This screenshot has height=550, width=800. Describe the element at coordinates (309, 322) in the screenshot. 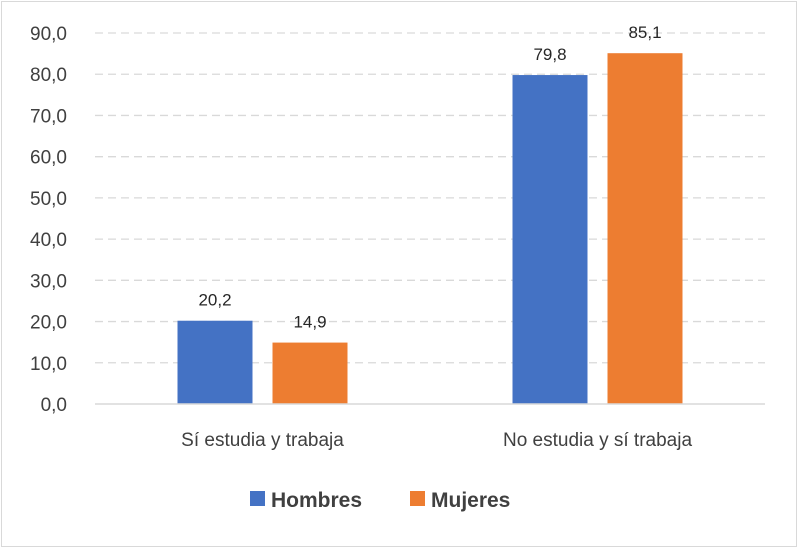

I see `data-label: 14,9` at that location.